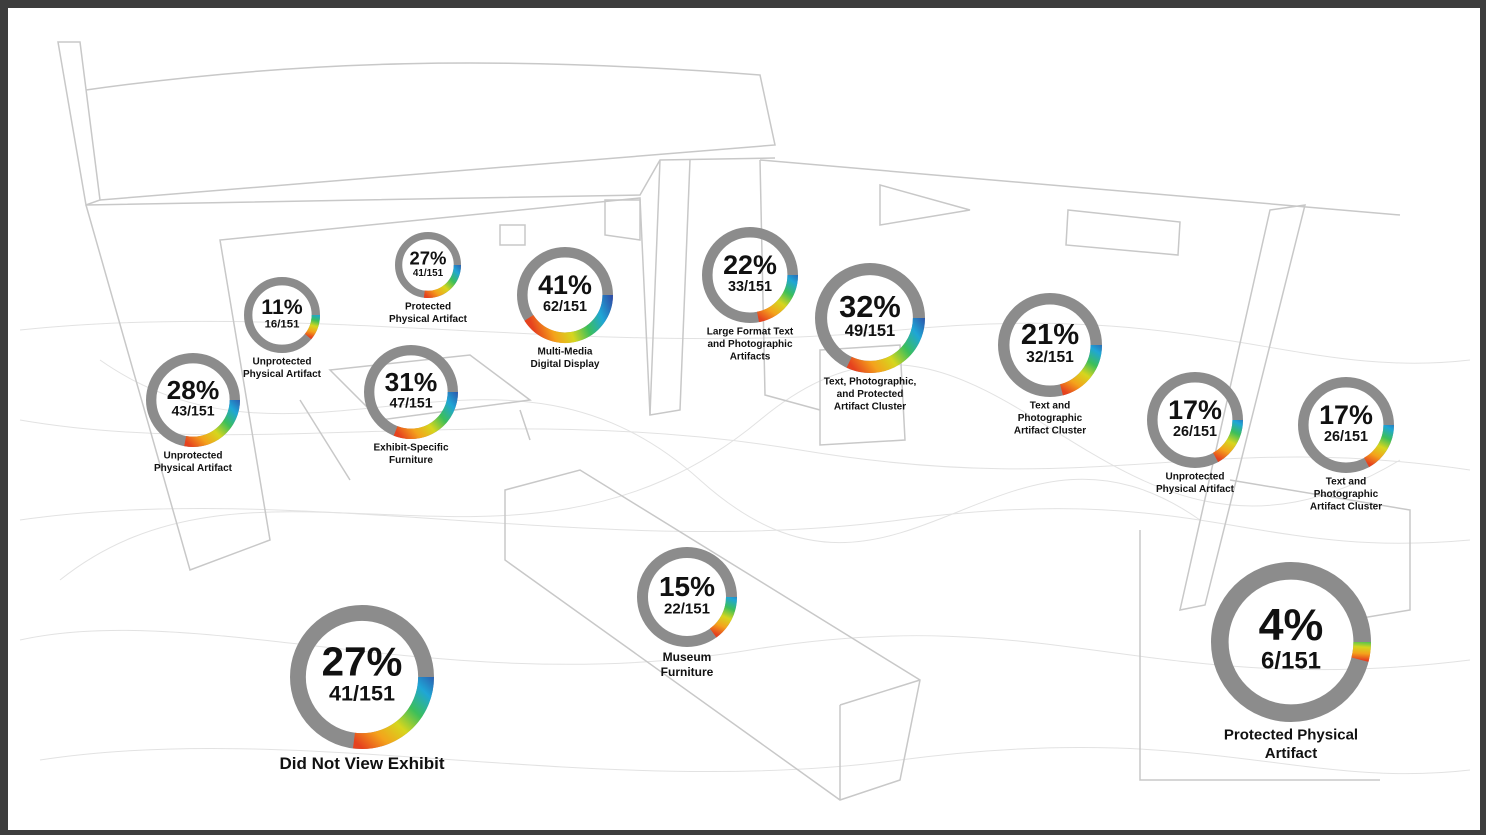  I want to click on ring-label: and Protected, so click(870, 394).